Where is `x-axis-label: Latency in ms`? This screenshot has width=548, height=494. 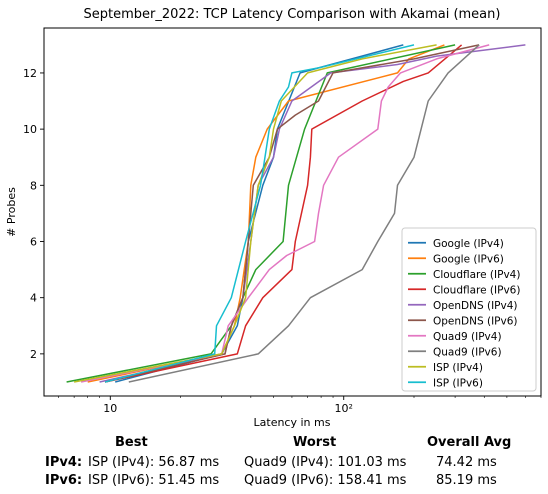
x-axis-label: Latency in ms is located at coordinates (292, 422).